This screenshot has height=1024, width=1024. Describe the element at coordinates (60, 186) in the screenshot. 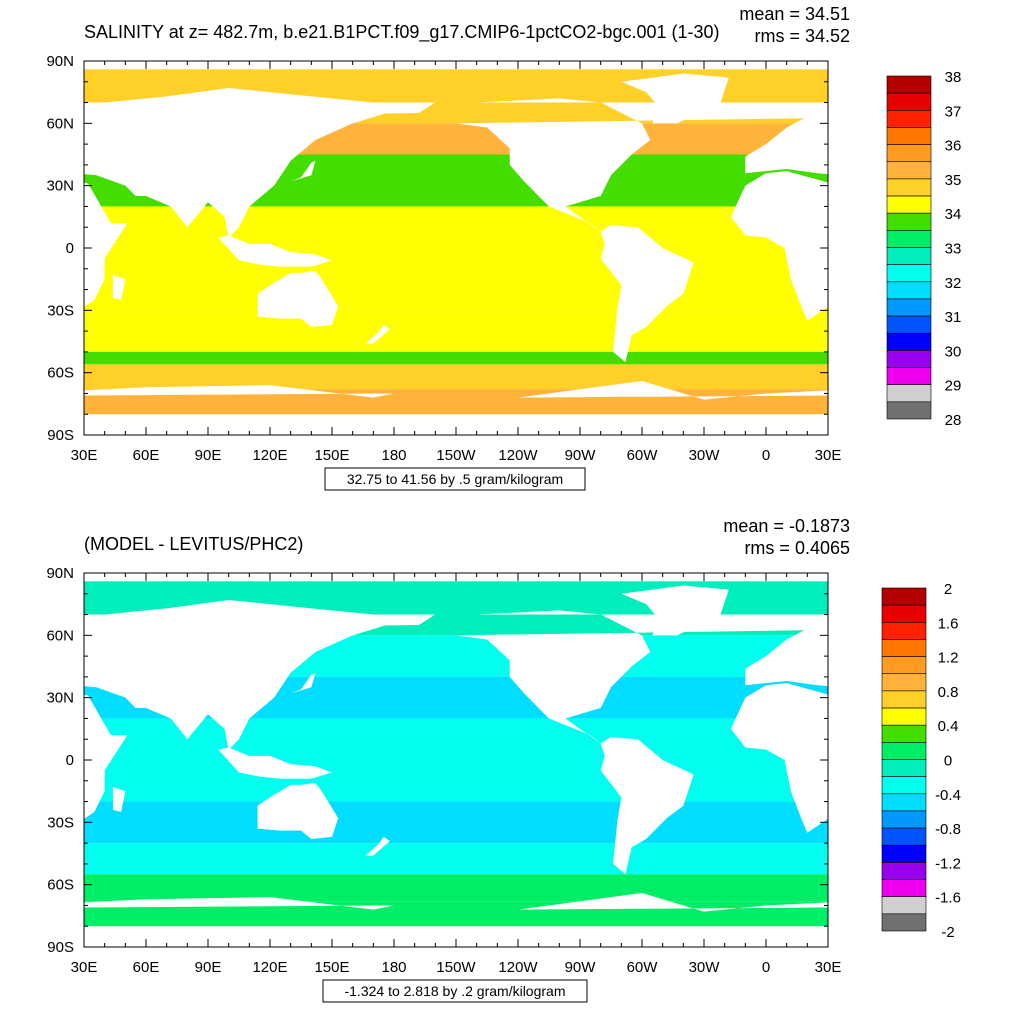

I see `y-tick-label: 30N` at that location.